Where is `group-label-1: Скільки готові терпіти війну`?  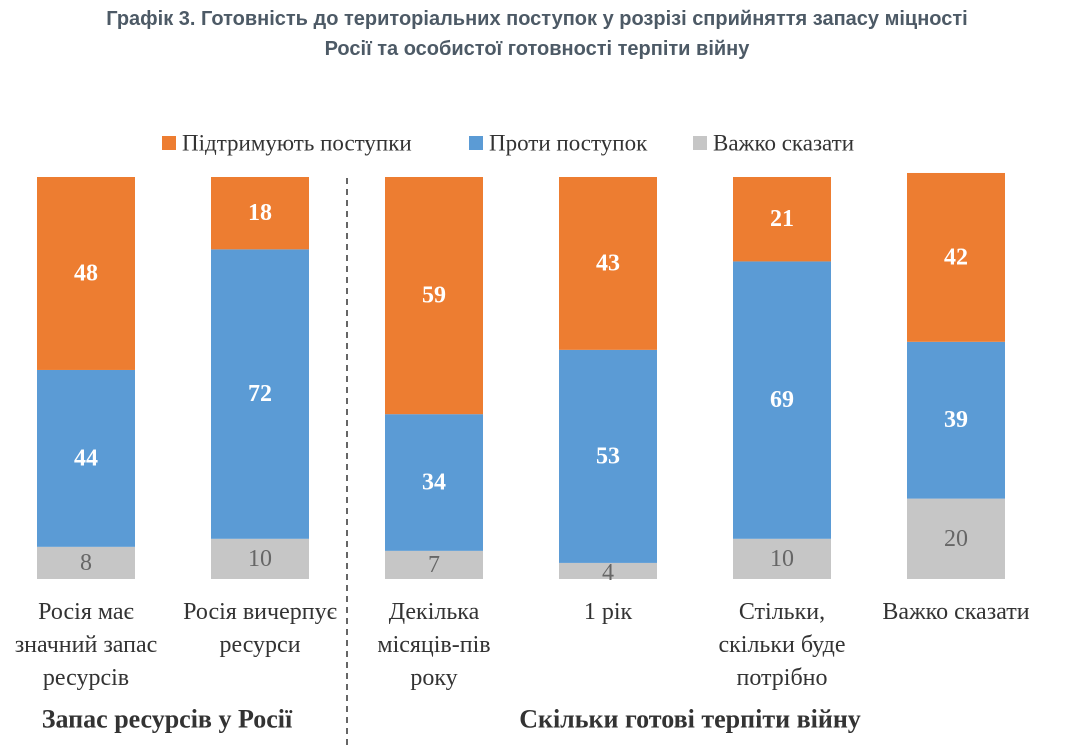
group-label-1: Скільки готові терпіти війну is located at coordinates (690, 719).